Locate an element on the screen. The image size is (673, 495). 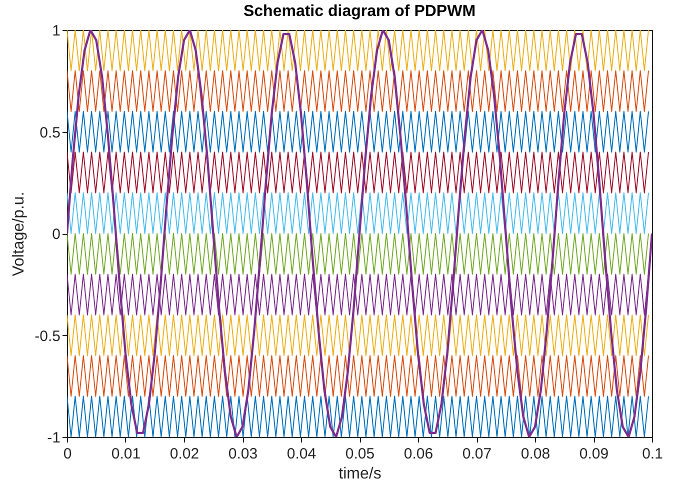
x-tick-label: 0.05 is located at coordinates (360, 454).